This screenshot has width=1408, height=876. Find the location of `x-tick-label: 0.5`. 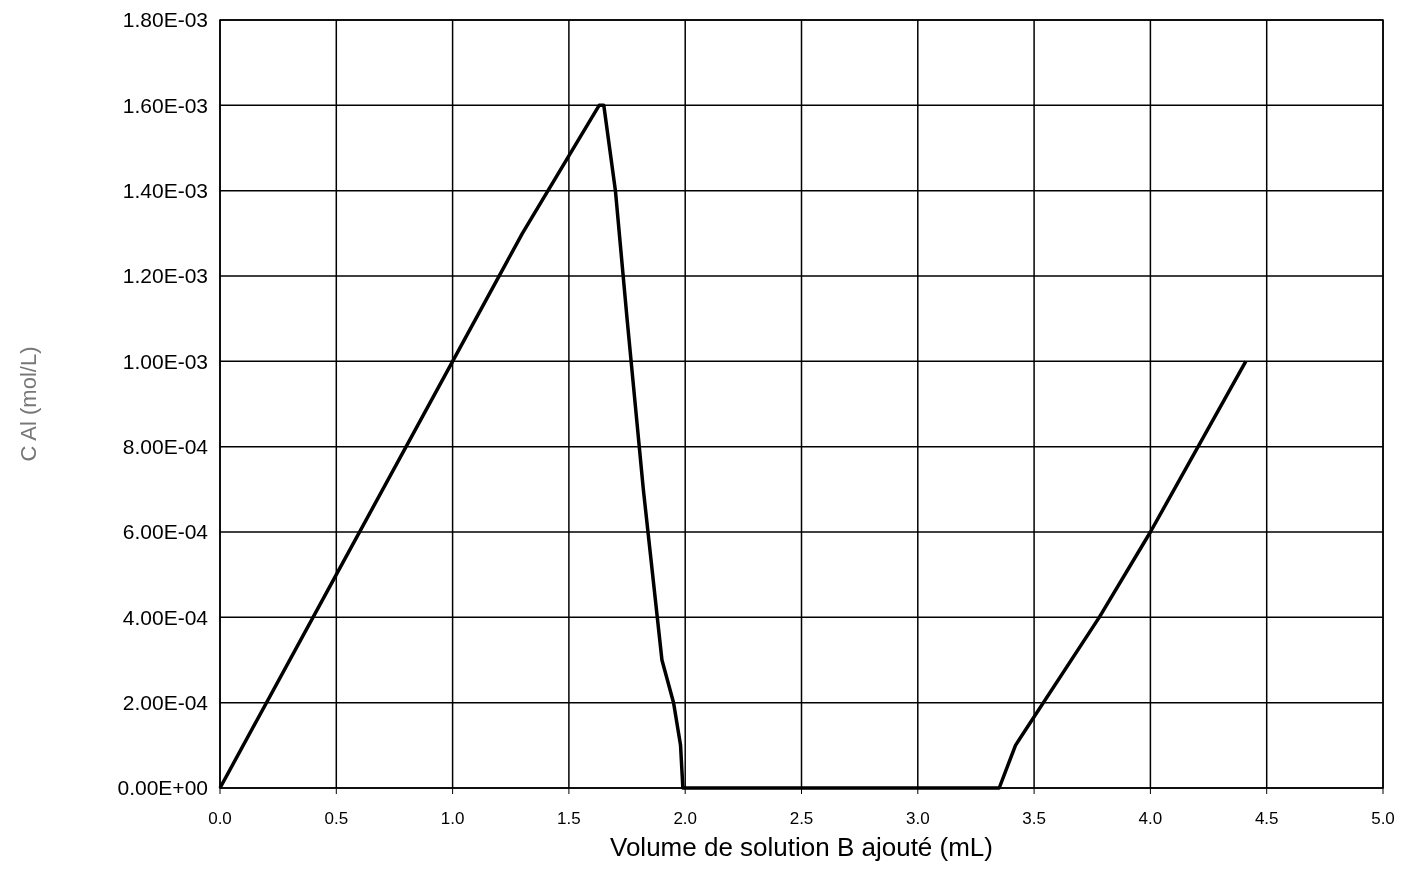

x-tick-label: 0.5 is located at coordinates (336, 818).